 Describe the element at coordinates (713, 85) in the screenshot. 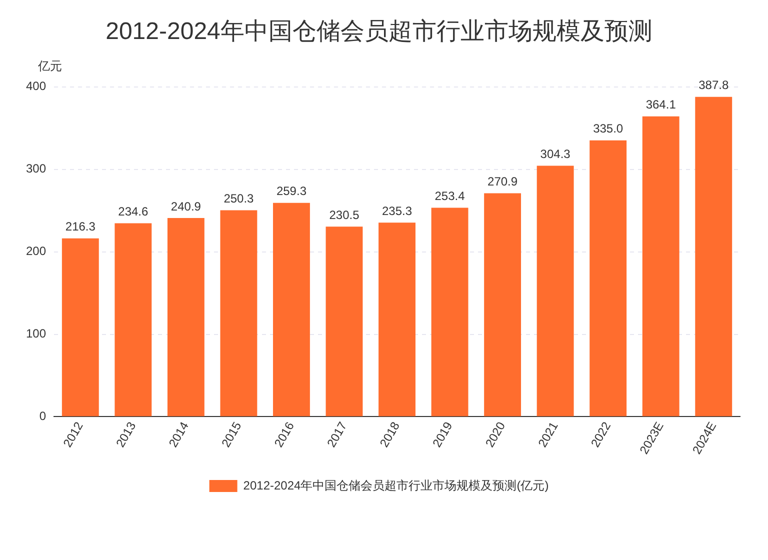

I see `data-label: 387.8` at that location.